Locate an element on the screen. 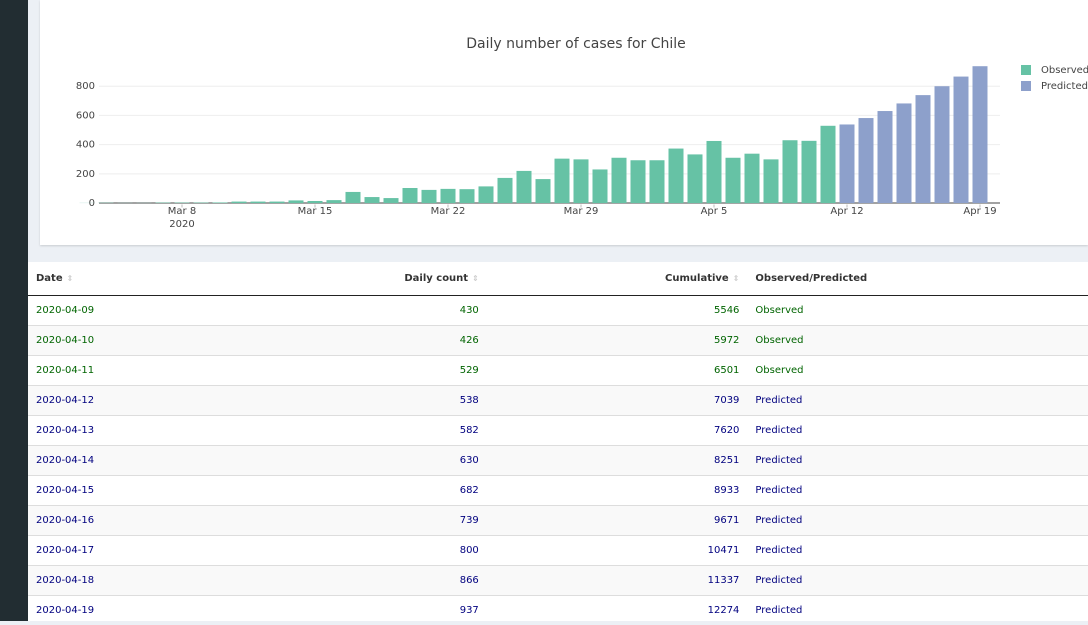 The image size is (1088, 625). y-tick-label: 400 is located at coordinates (85, 145).